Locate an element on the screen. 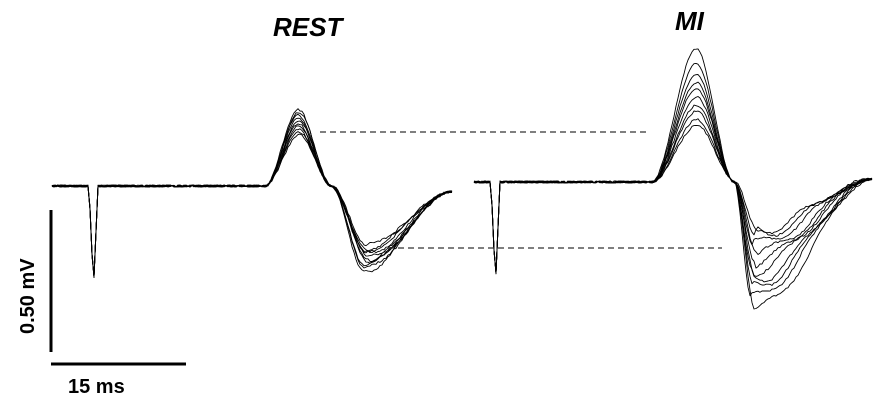 This screenshot has height=403, width=873. panel-title-mi: MI is located at coordinates (690, 21).